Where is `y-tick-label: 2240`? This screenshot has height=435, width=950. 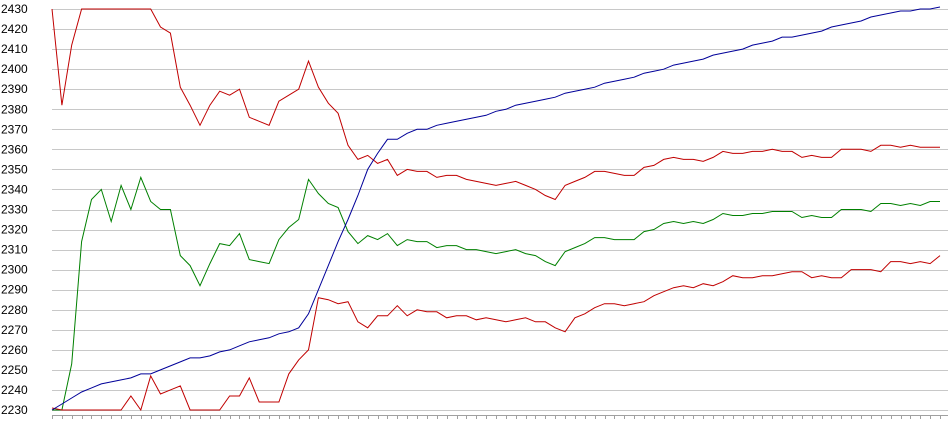 y-tick-label: 2240 is located at coordinates (14, 390).